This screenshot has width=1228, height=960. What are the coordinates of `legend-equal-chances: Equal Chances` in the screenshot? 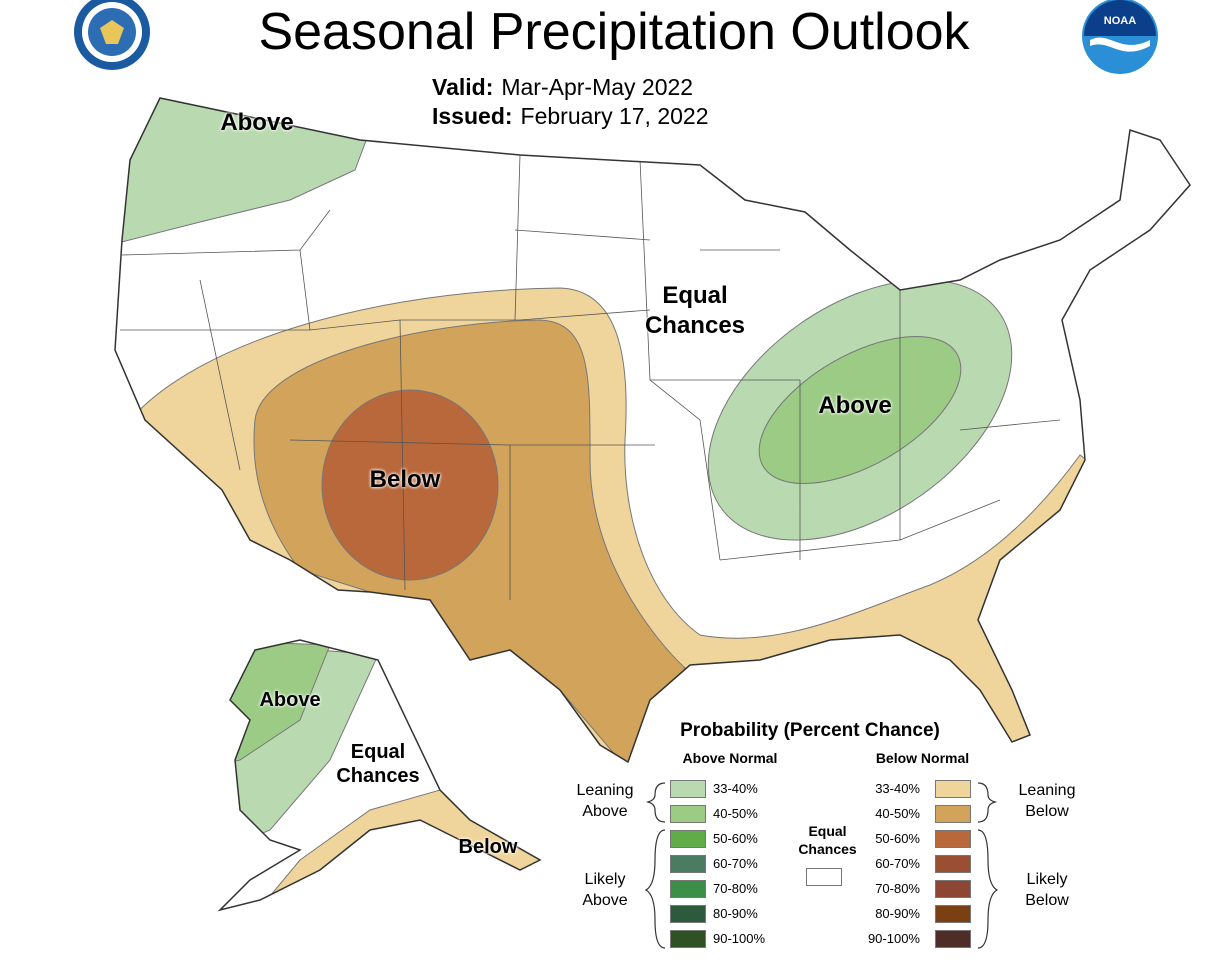 It's located at (827, 840).